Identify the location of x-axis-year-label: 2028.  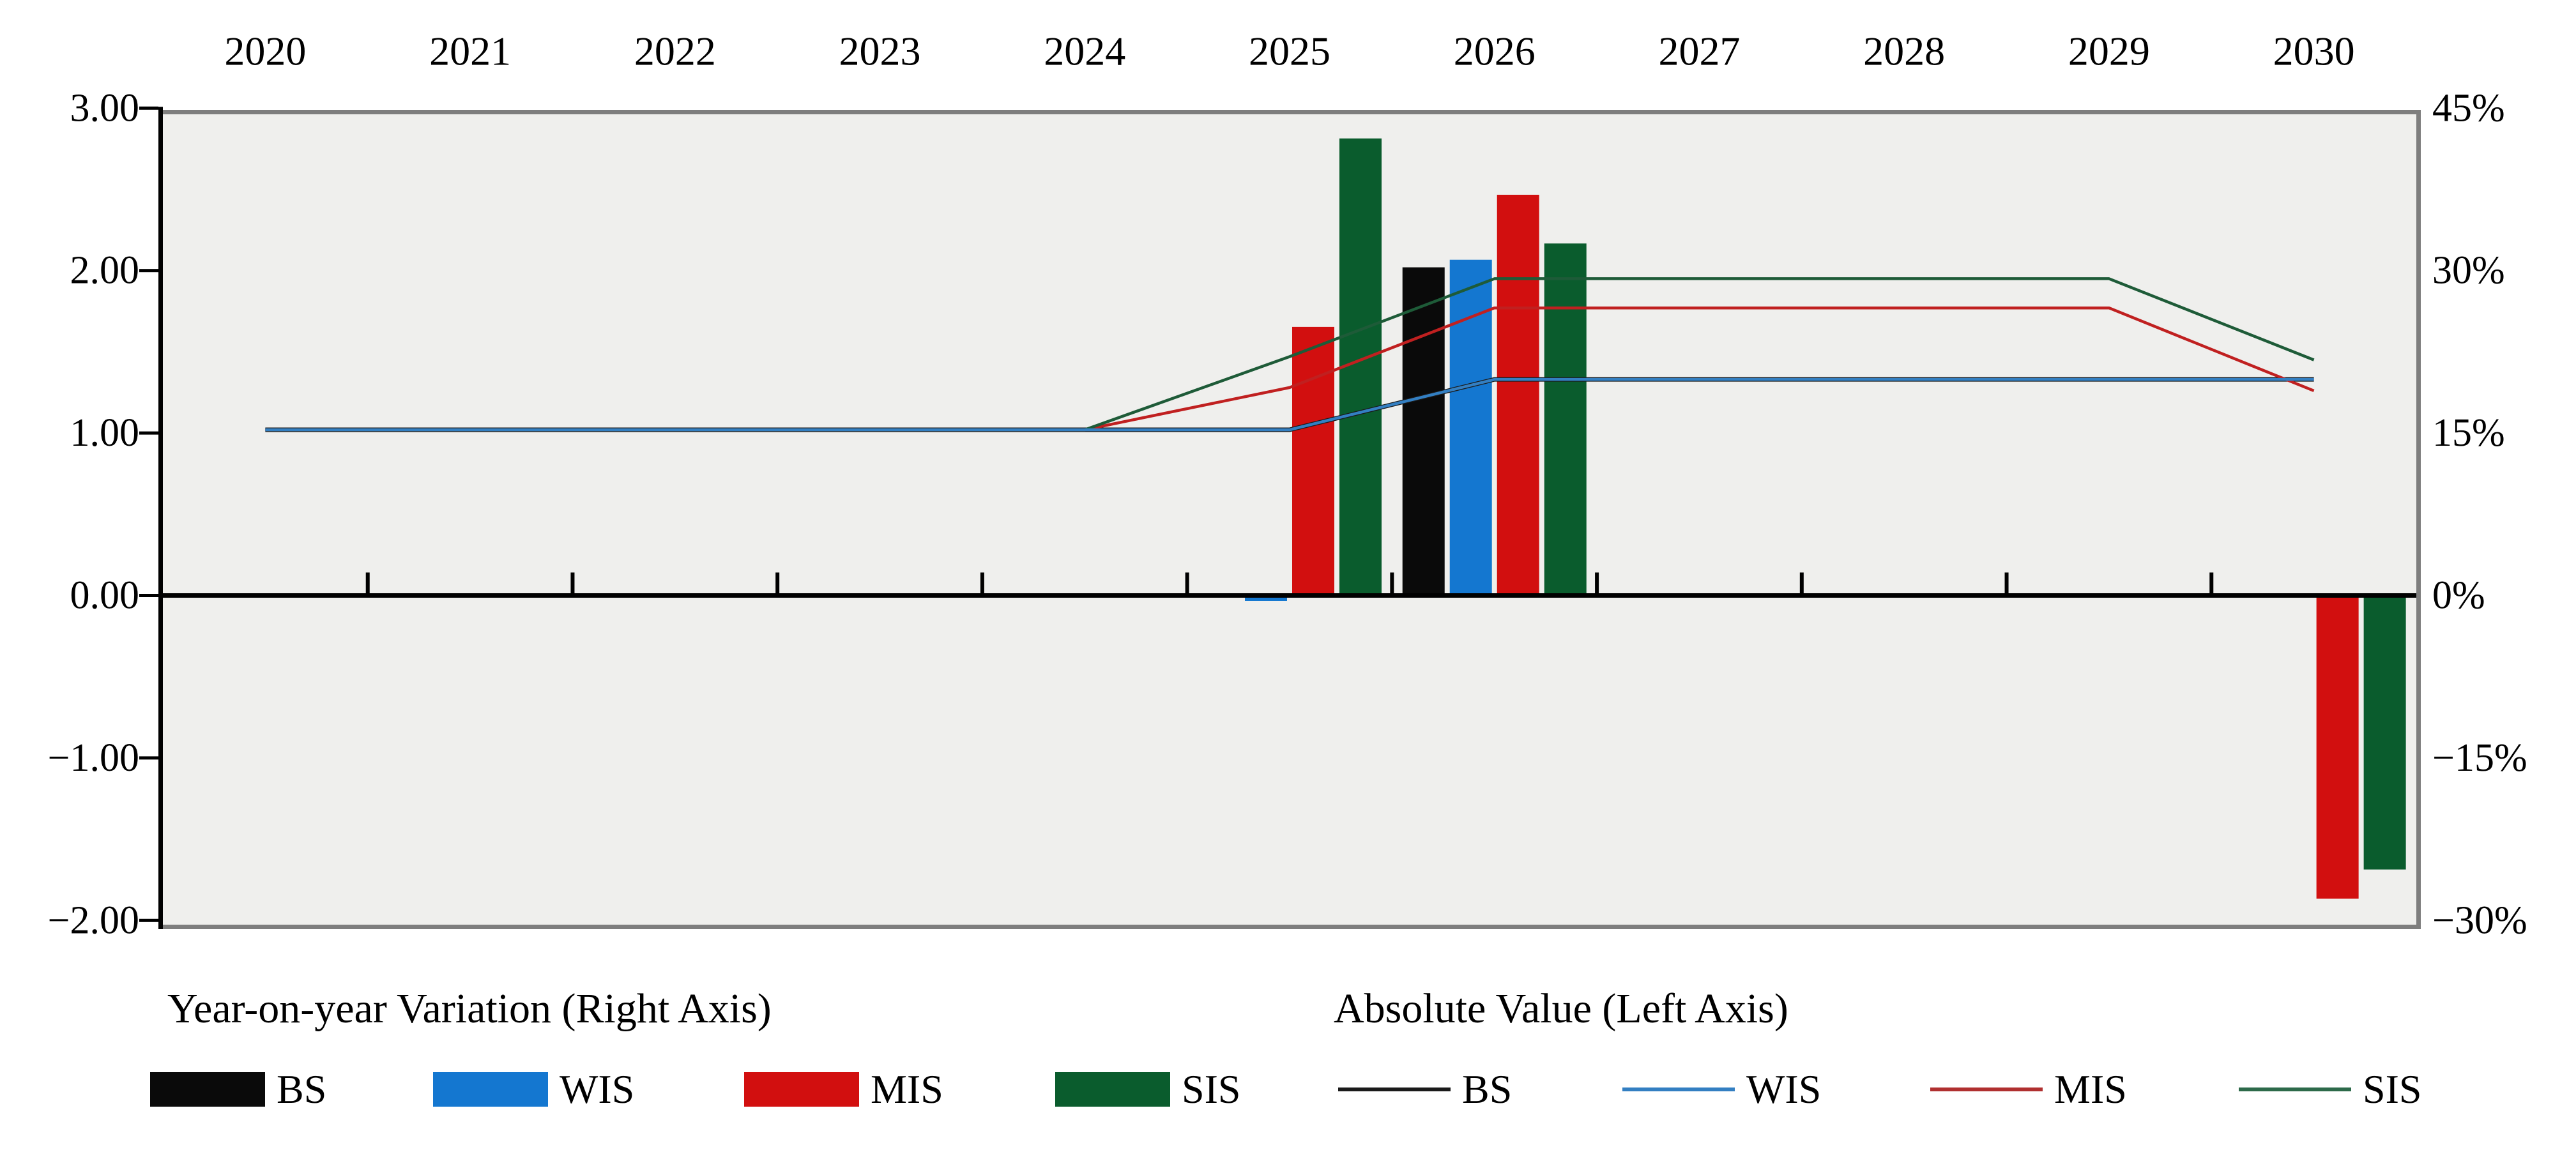
(1904, 51).